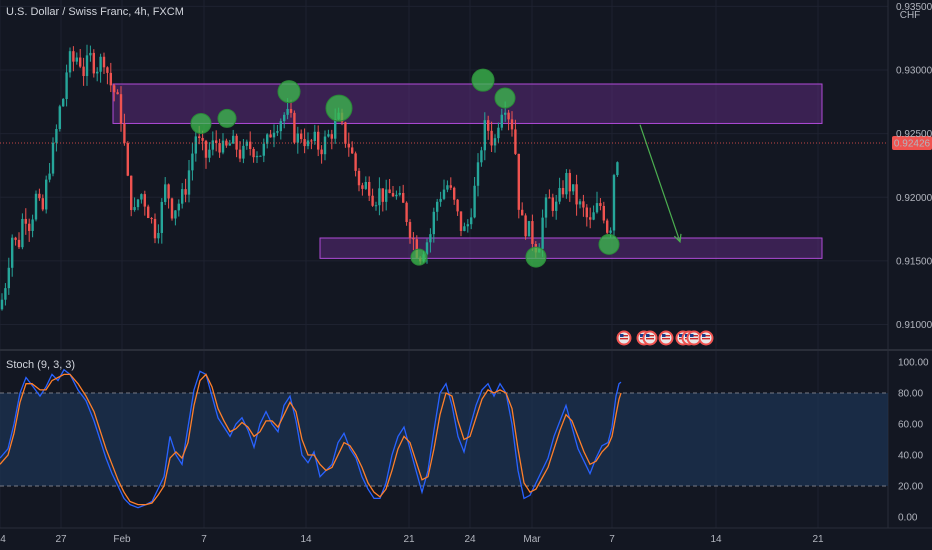  Describe the element at coordinates (912, 143) in the screenshot. I see `last-price-tag` at that location.